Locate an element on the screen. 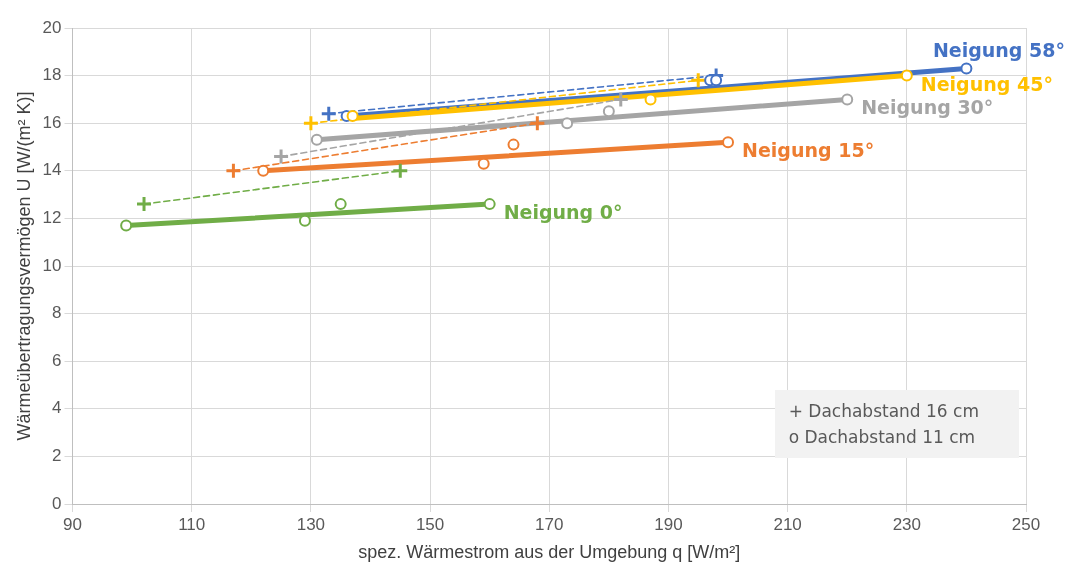  y-tick-label: 10 is located at coordinates (52, 265).